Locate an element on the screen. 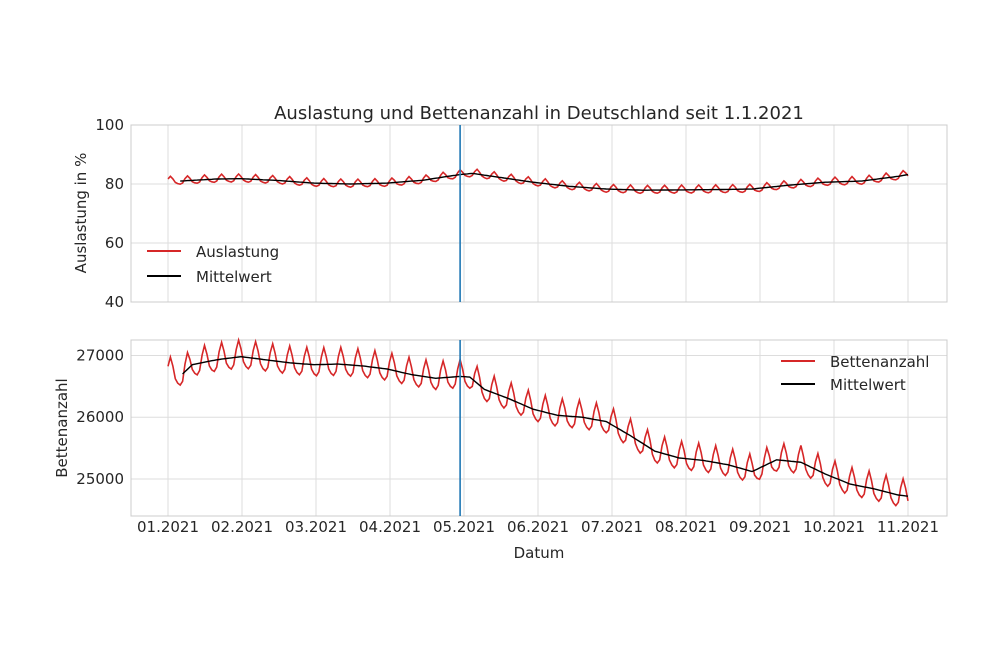  x-tick-label: 06.2021 is located at coordinates (538, 527).